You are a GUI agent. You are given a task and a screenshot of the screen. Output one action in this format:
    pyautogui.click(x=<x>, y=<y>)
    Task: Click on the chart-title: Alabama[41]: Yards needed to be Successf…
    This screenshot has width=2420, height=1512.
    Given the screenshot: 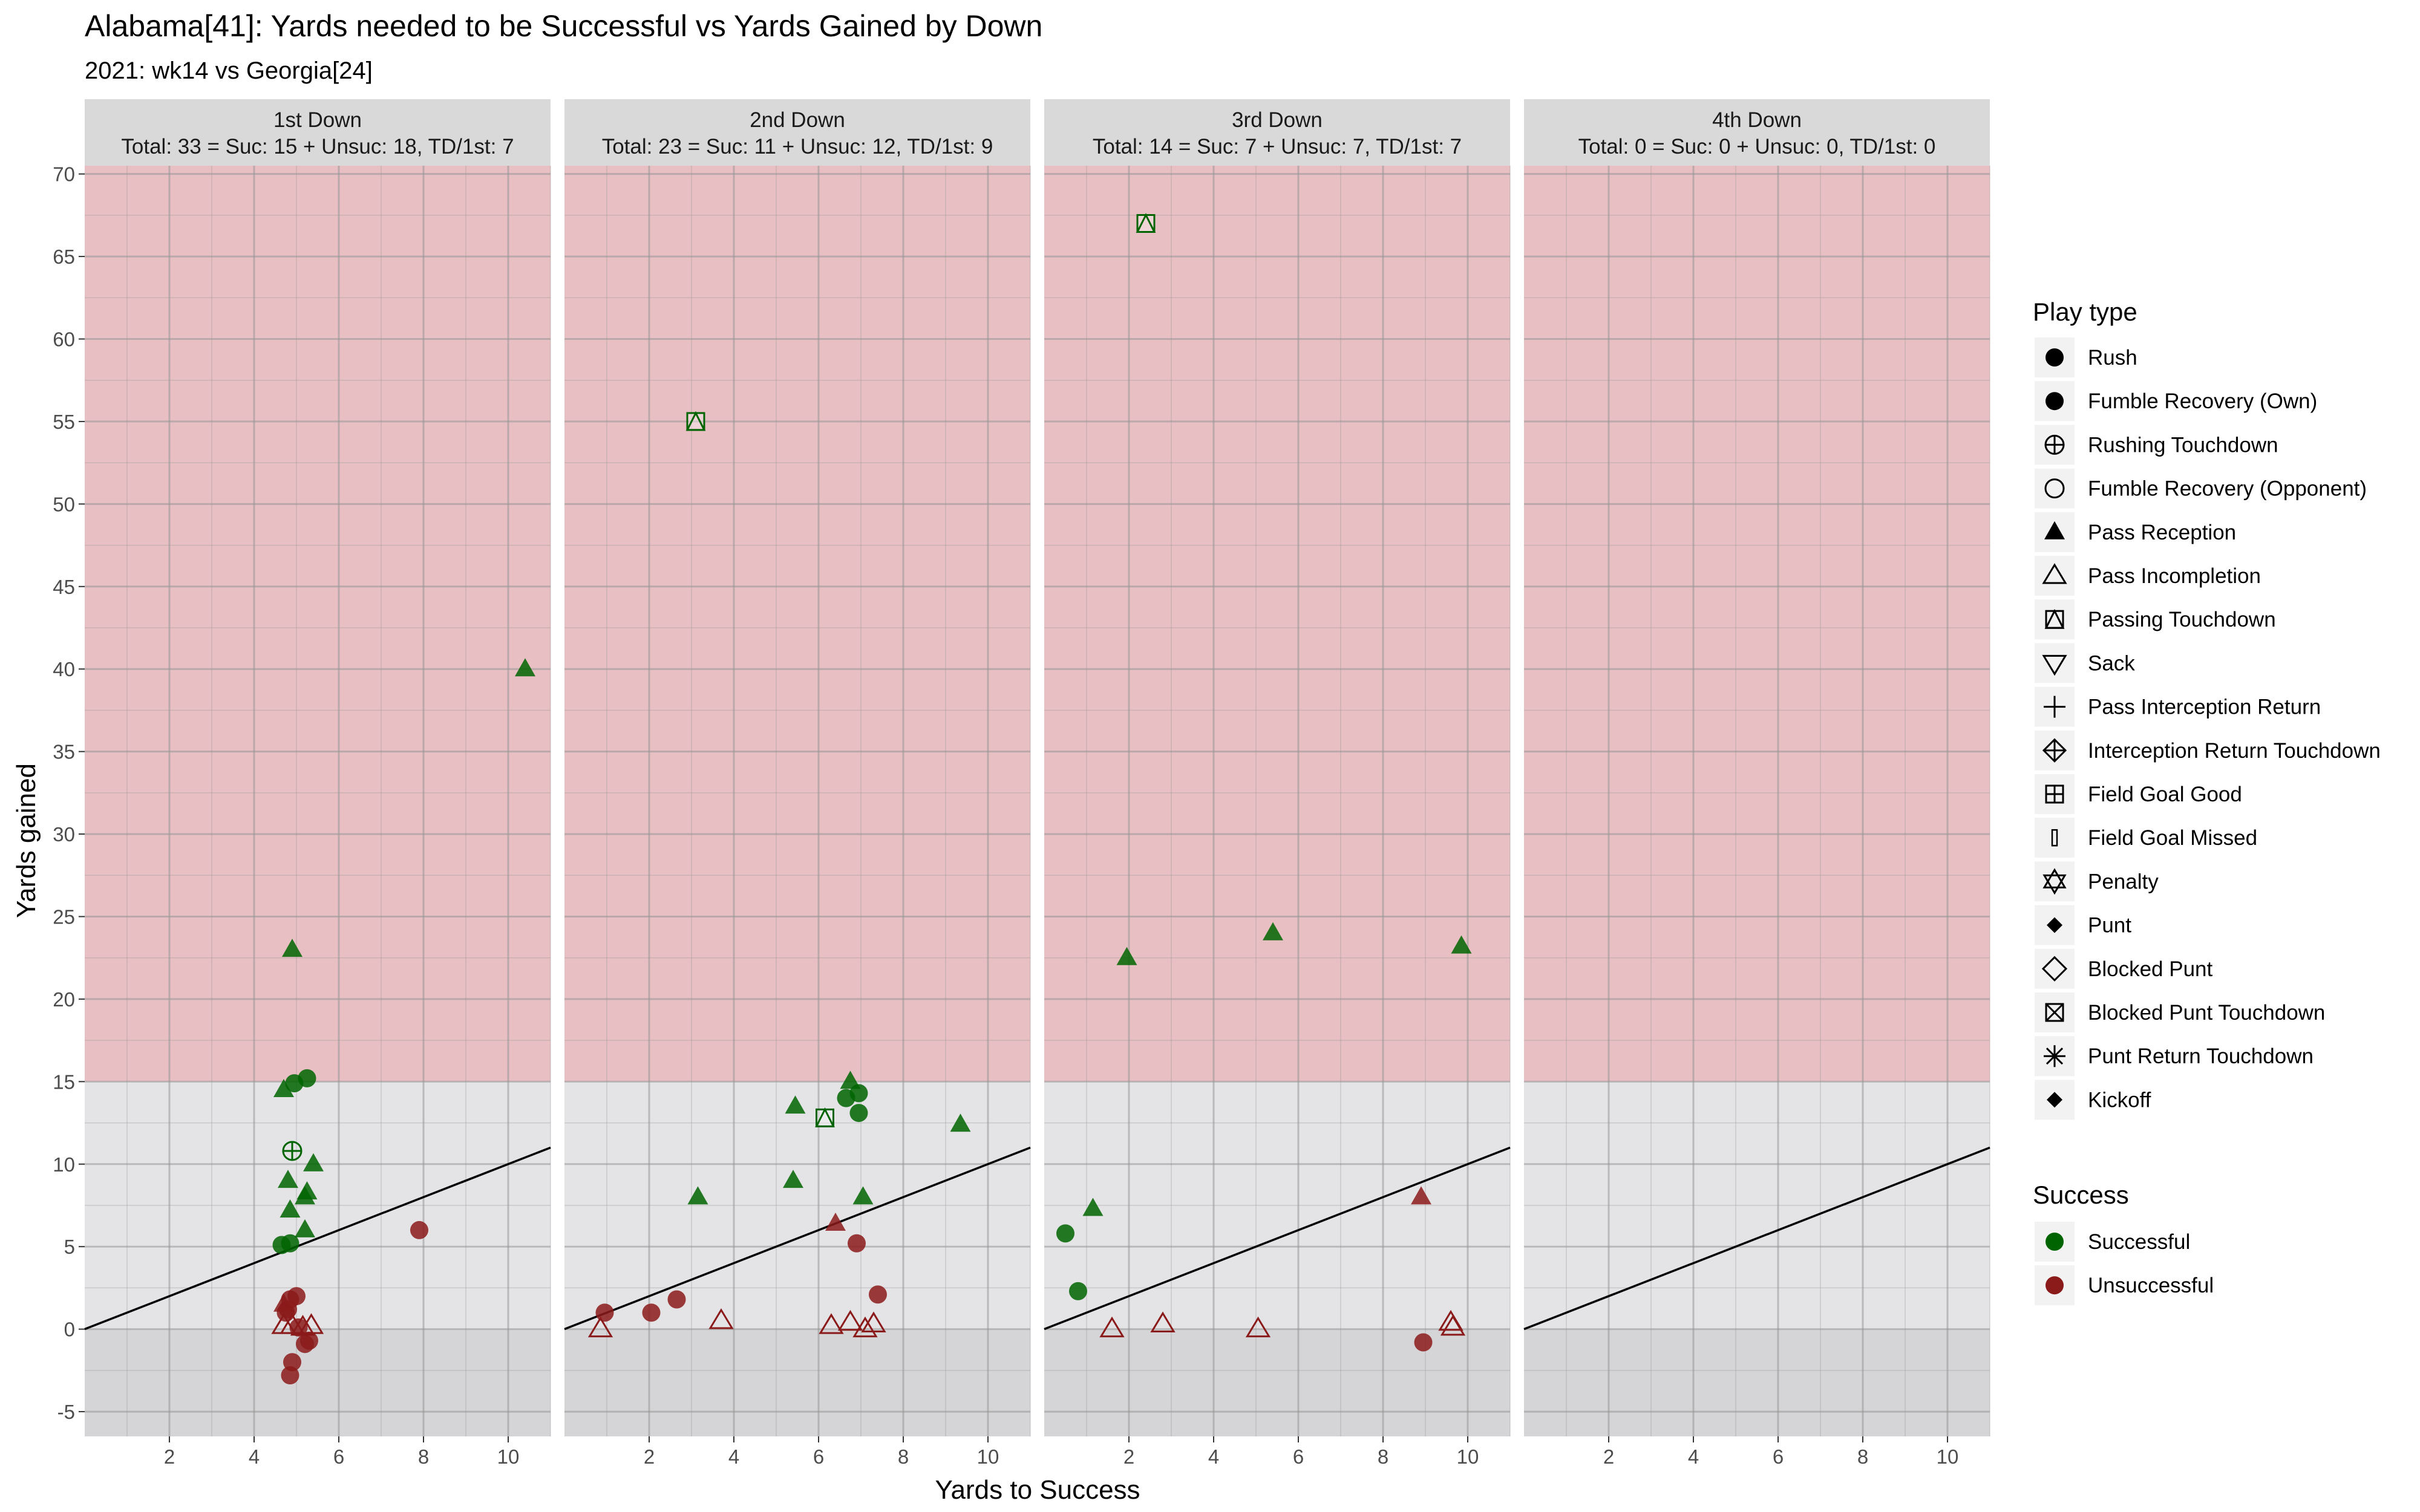 What is the action you would take?
    pyautogui.click(x=563, y=26)
    